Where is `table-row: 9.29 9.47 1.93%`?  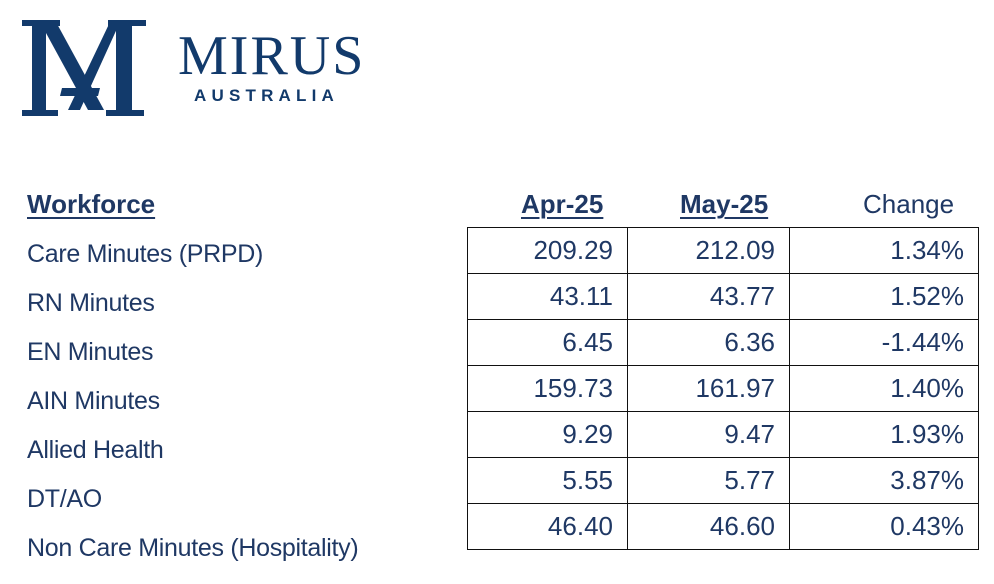 table-row: 9.29 9.47 1.93% is located at coordinates (723, 434).